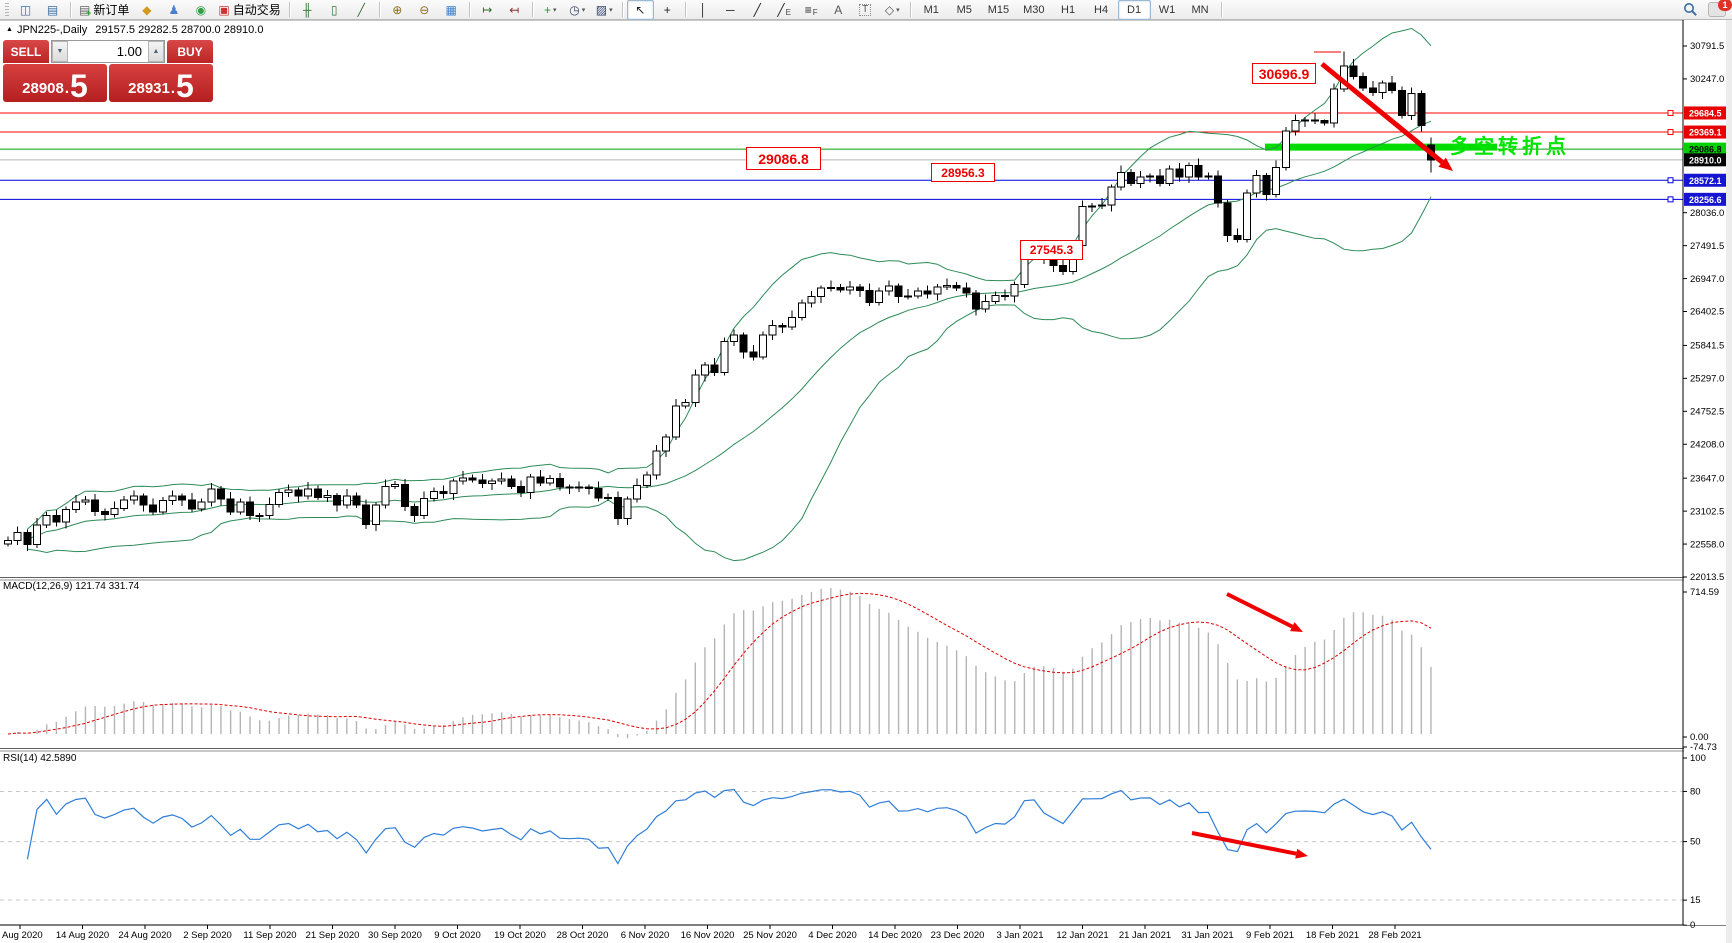 The width and height of the screenshot is (1732, 943). What do you see at coordinates (1699, 737) in the screenshot?
I see `macd-axis-label: 0.00` at bounding box center [1699, 737].